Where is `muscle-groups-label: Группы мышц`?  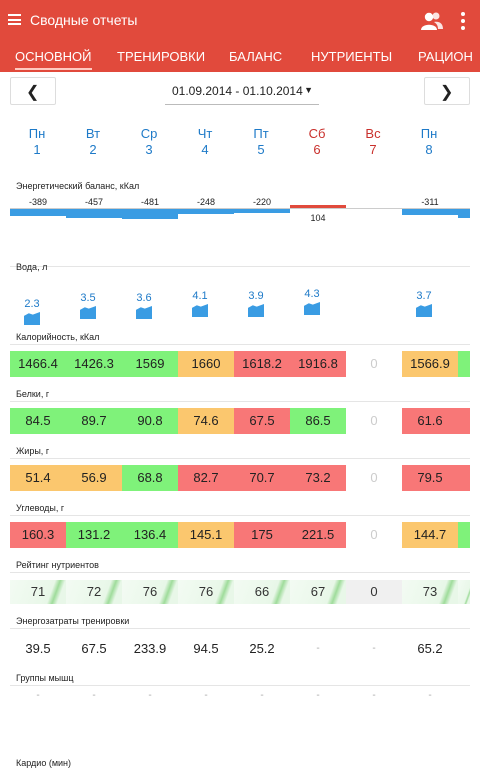
muscle-groups-label: Группы мышц is located at coordinates (45, 678).